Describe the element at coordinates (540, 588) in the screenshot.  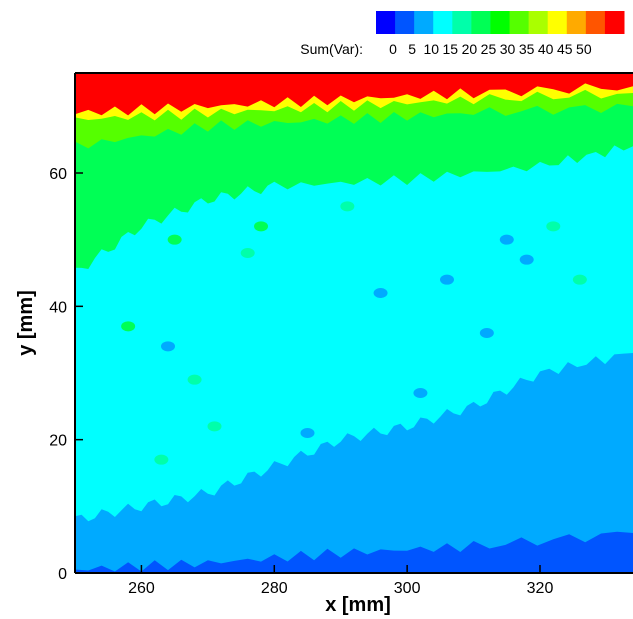
I see `x-tick-label: 320` at that location.